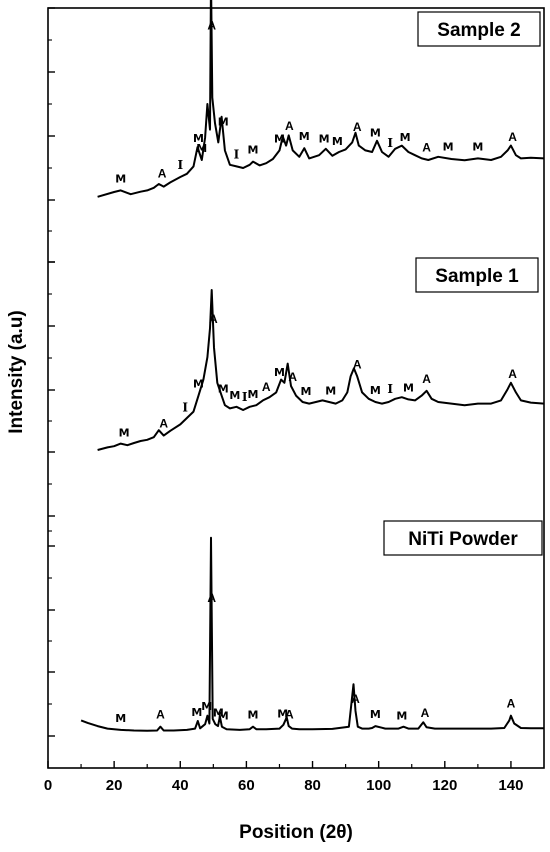  I want to click on x-tick-label: 60, so click(246, 785).